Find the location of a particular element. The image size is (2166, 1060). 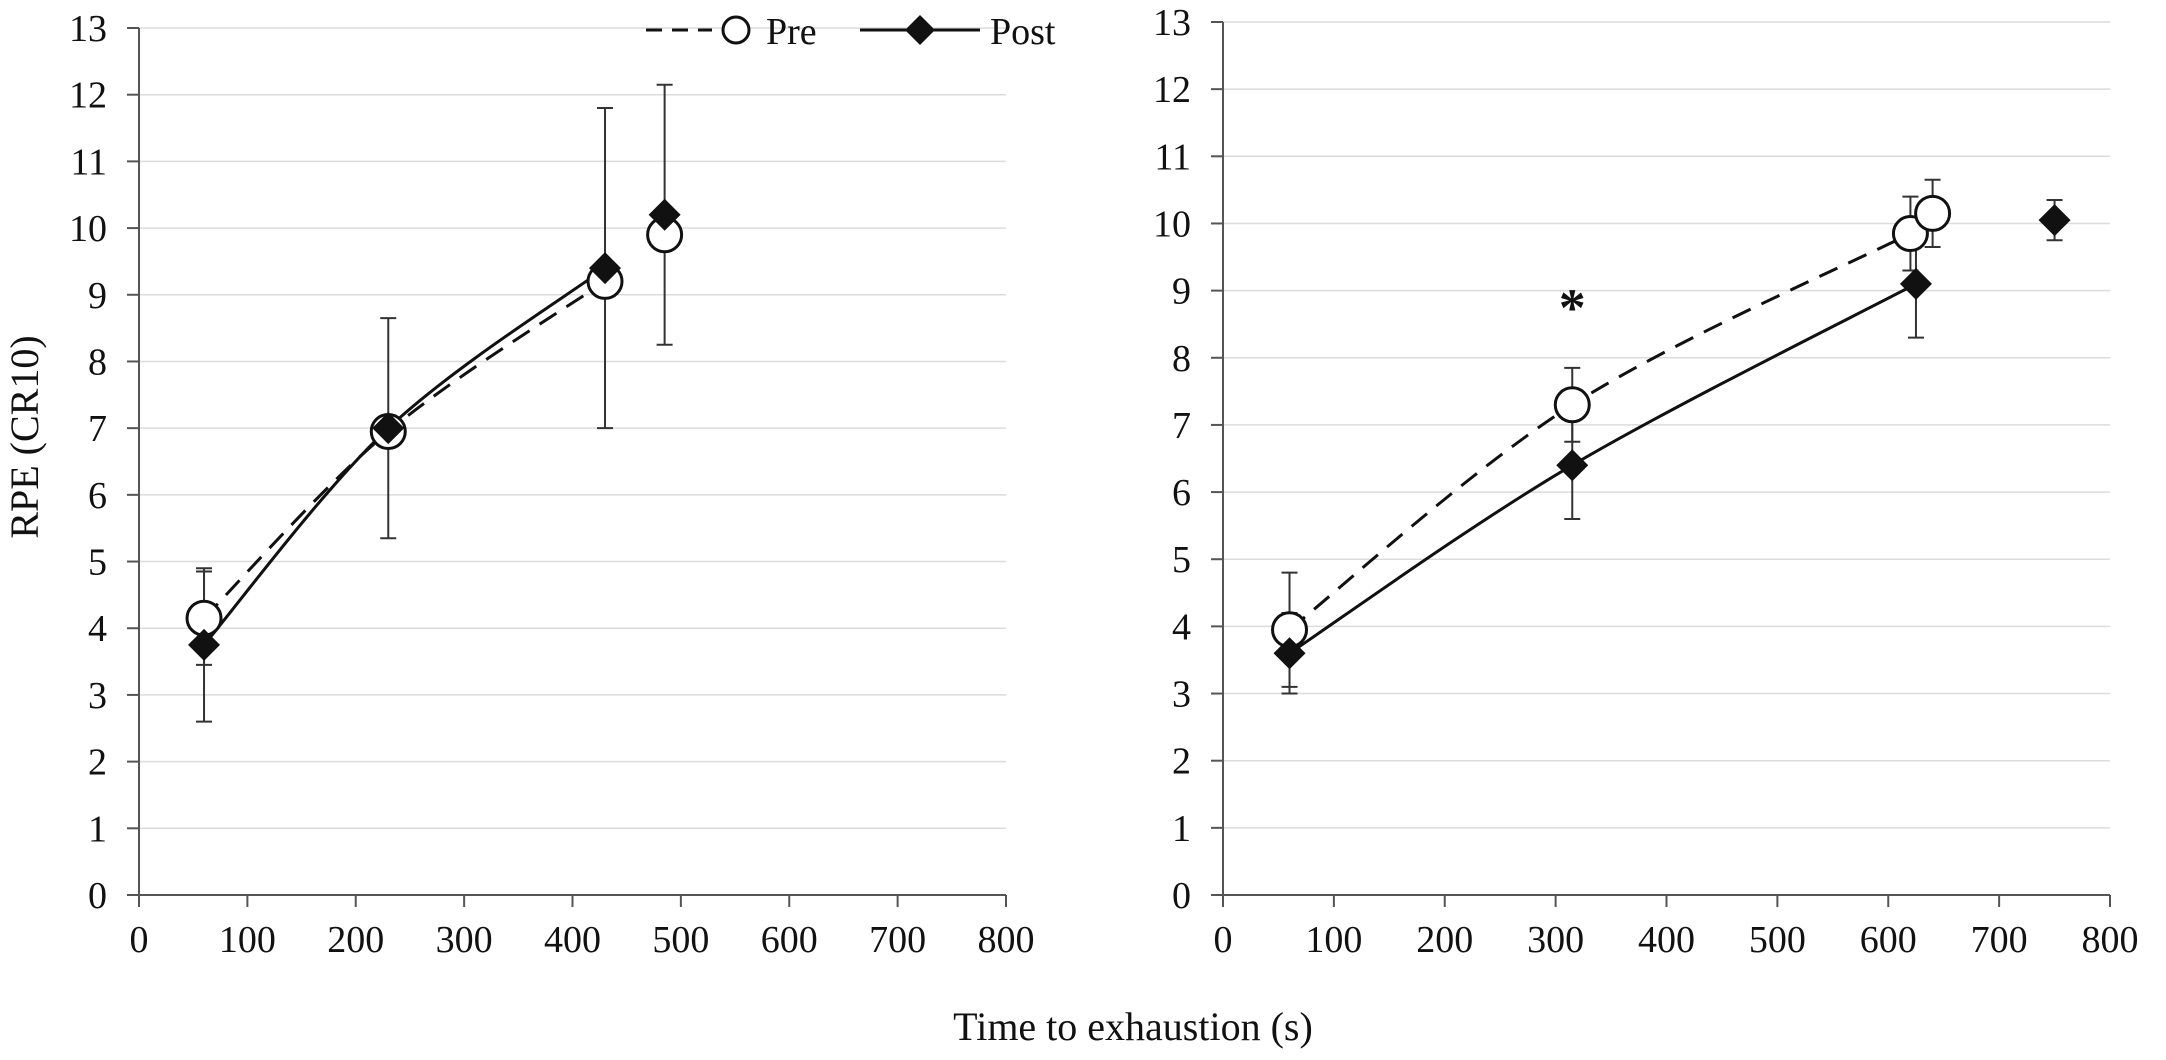

significance-asterisk: * is located at coordinates (1572, 308).